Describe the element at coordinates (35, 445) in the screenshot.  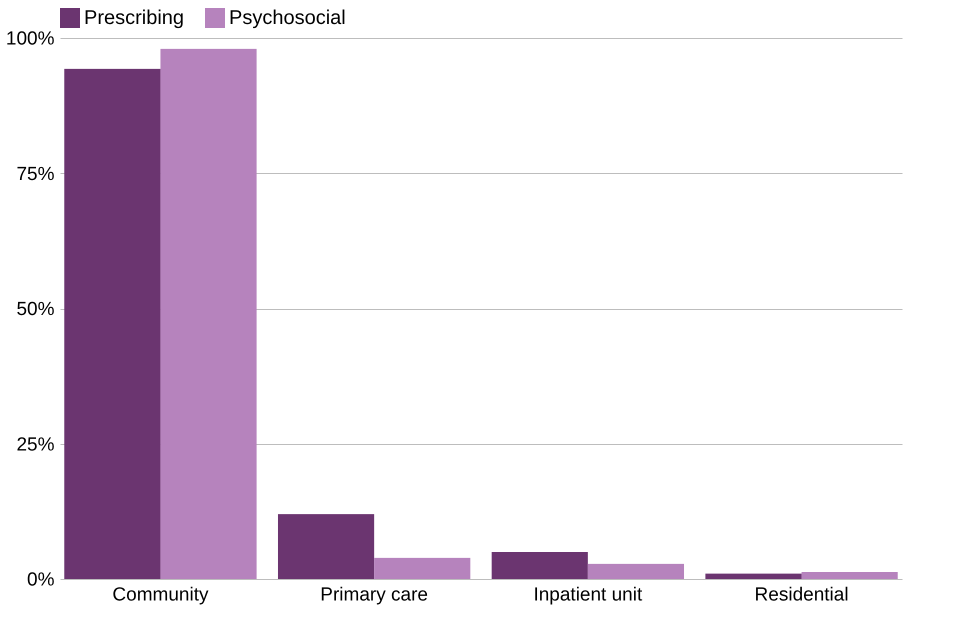
I see `y-tick-label: 25%` at that location.